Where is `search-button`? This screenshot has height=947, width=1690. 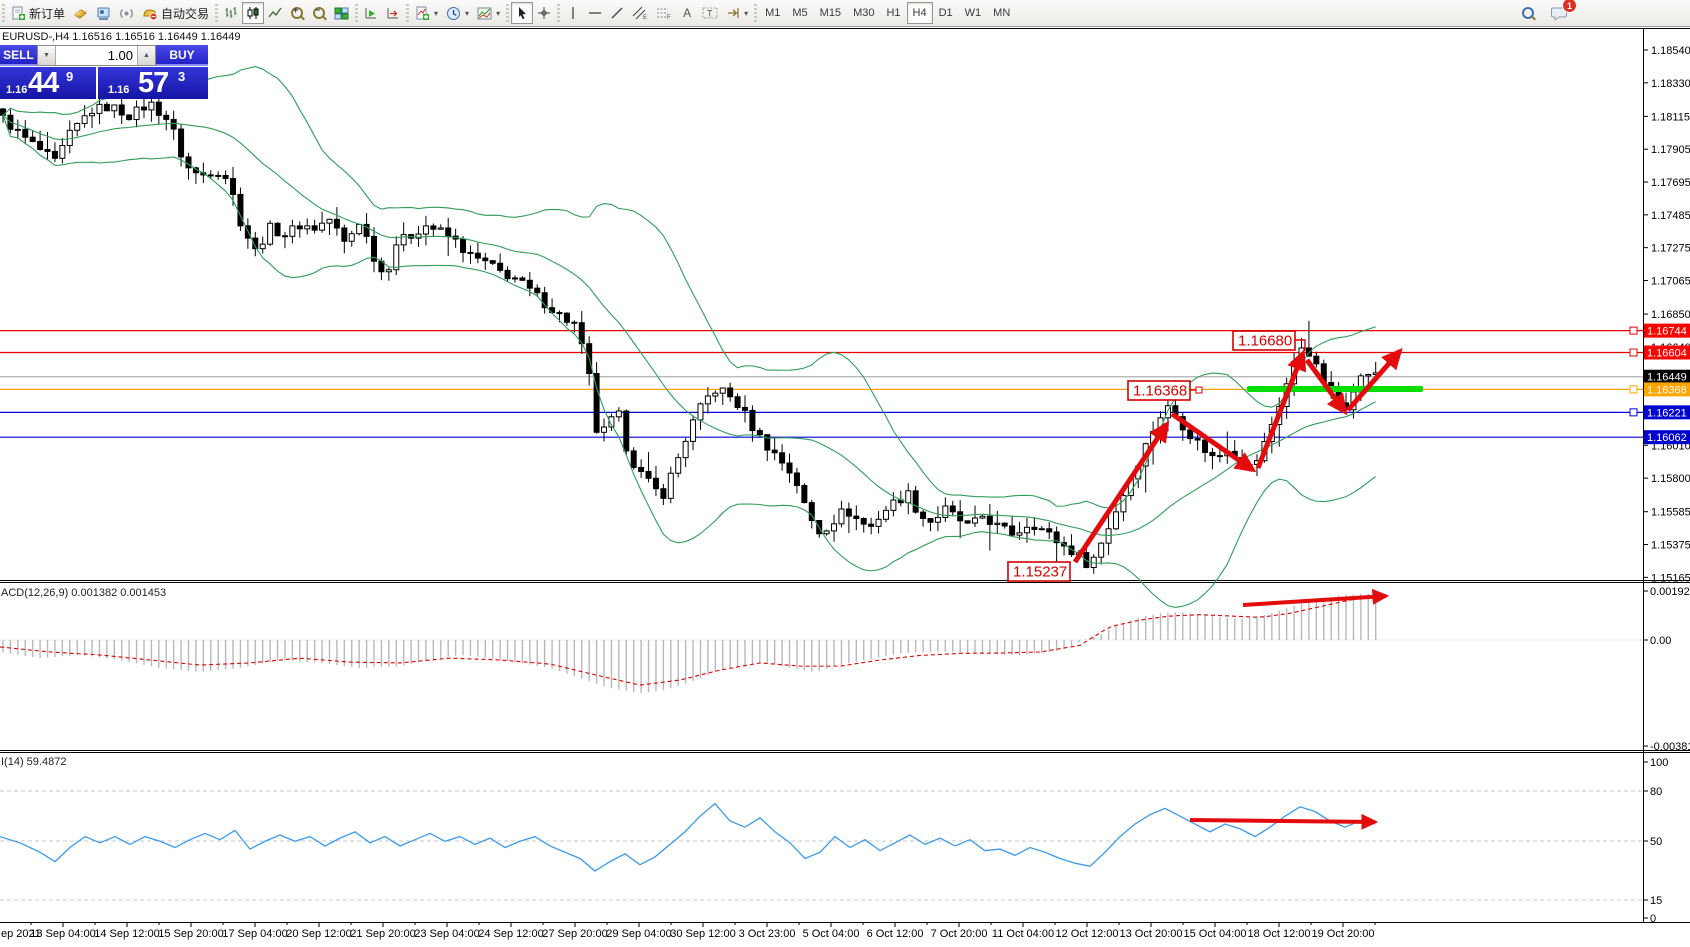 search-button is located at coordinates (1528, 13).